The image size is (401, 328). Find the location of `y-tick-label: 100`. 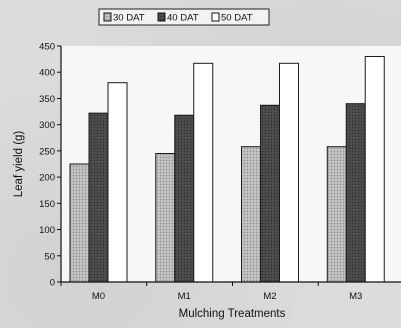

y-tick-label: 100 is located at coordinates (47, 230).